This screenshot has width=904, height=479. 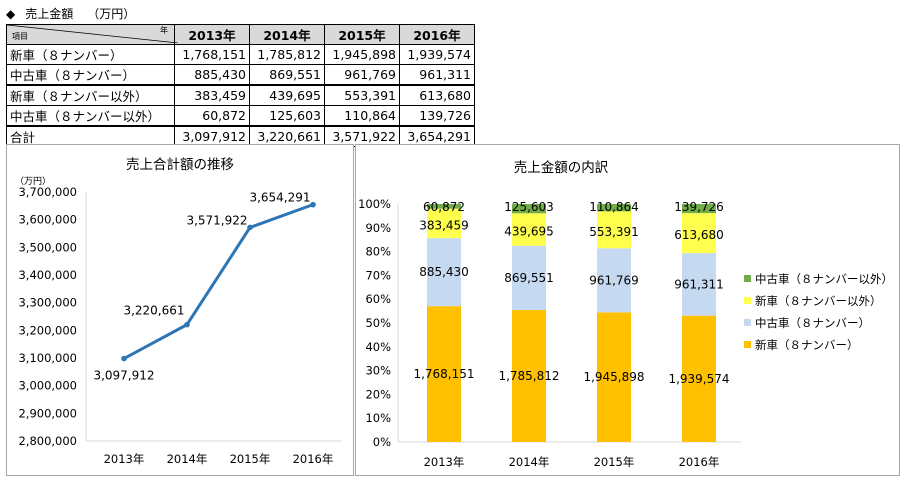 I want to click on data-label: 3,571,922, so click(x=216, y=220).